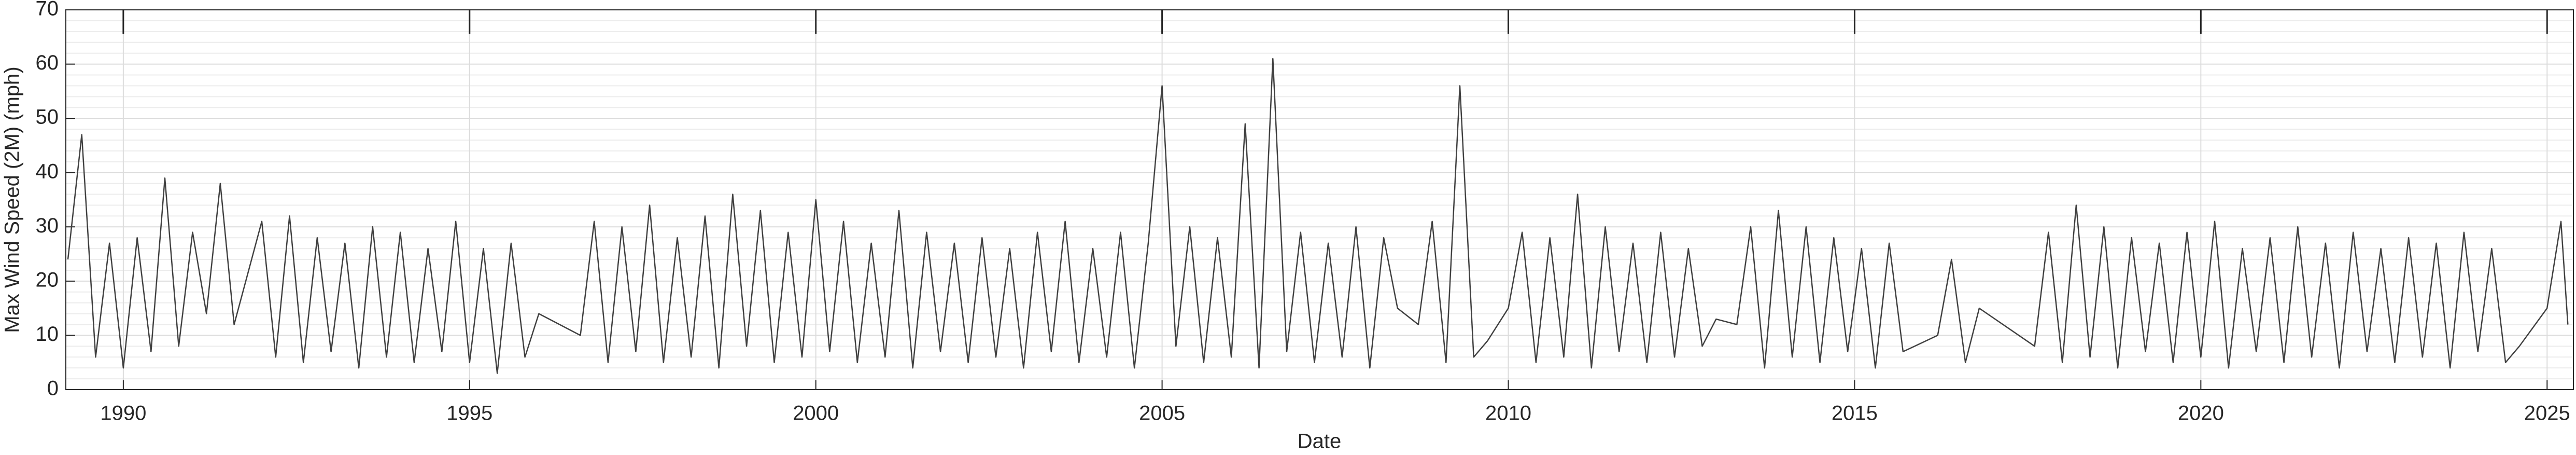 The image size is (2576, 455). What do you see at coordinates (47, 118) in the screenshot?
I see `y-tick-label: 50` at bounding box center [47, 118].